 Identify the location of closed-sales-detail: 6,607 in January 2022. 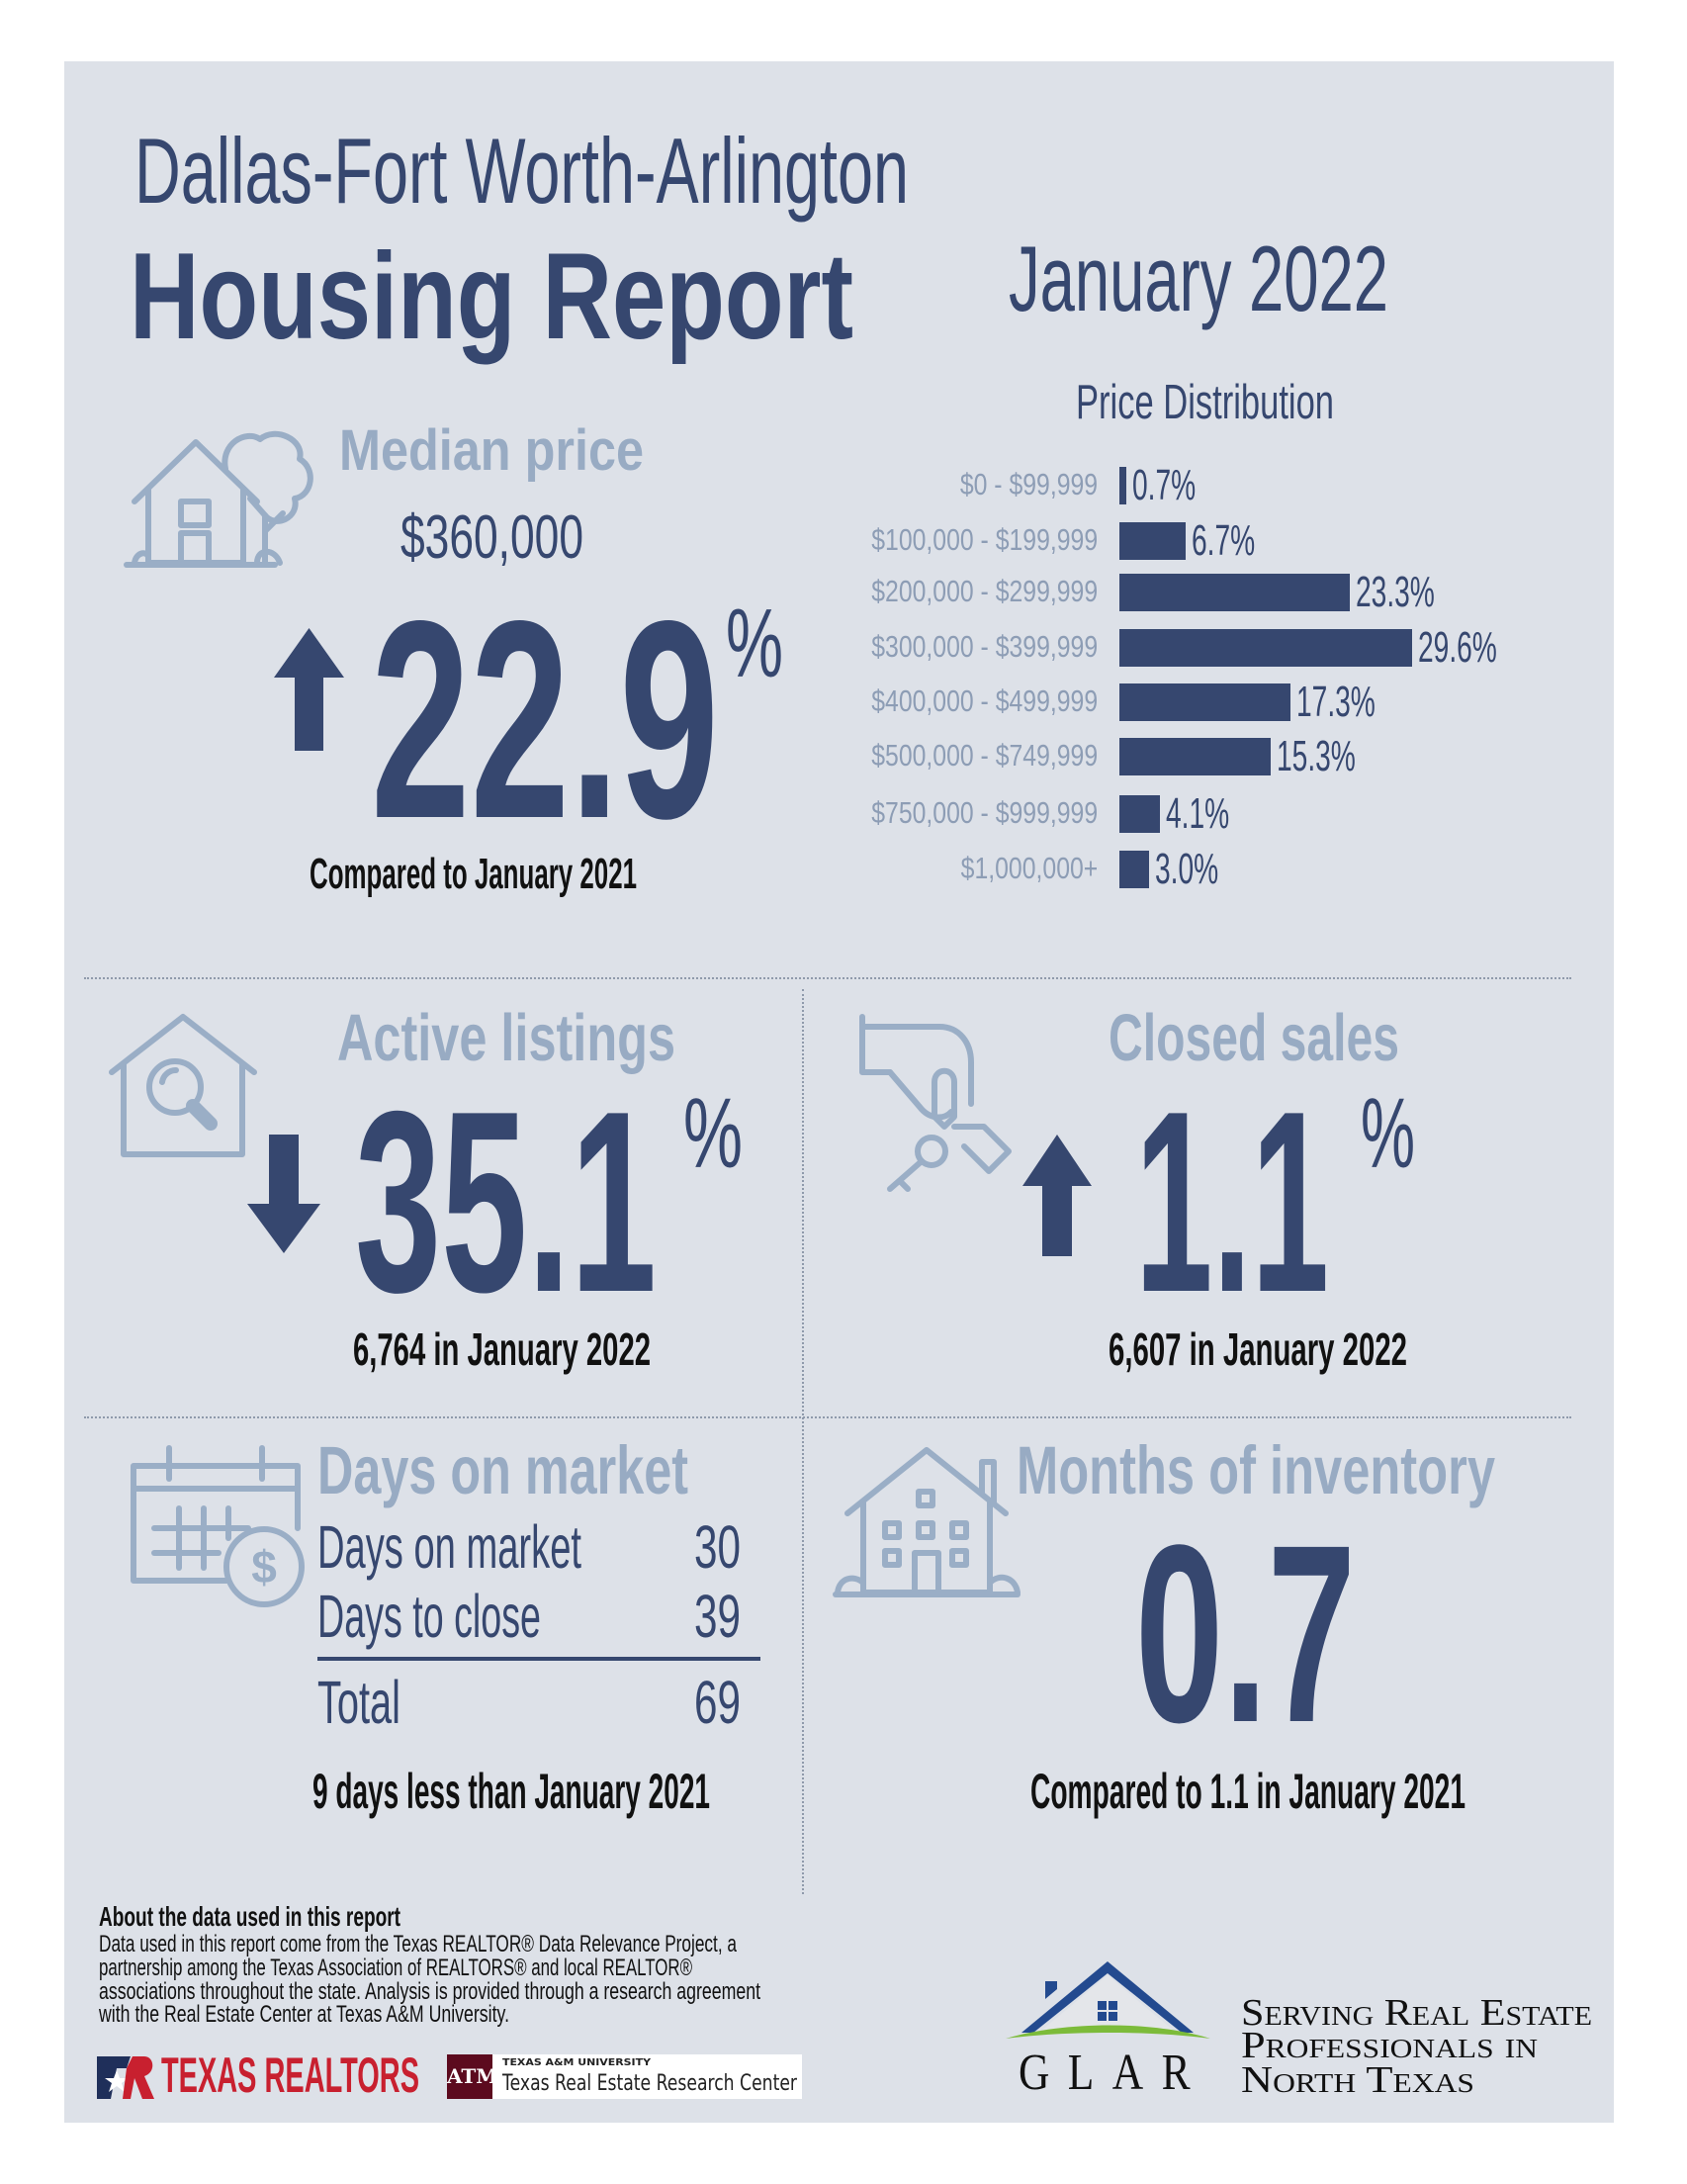
(1258, 1349).